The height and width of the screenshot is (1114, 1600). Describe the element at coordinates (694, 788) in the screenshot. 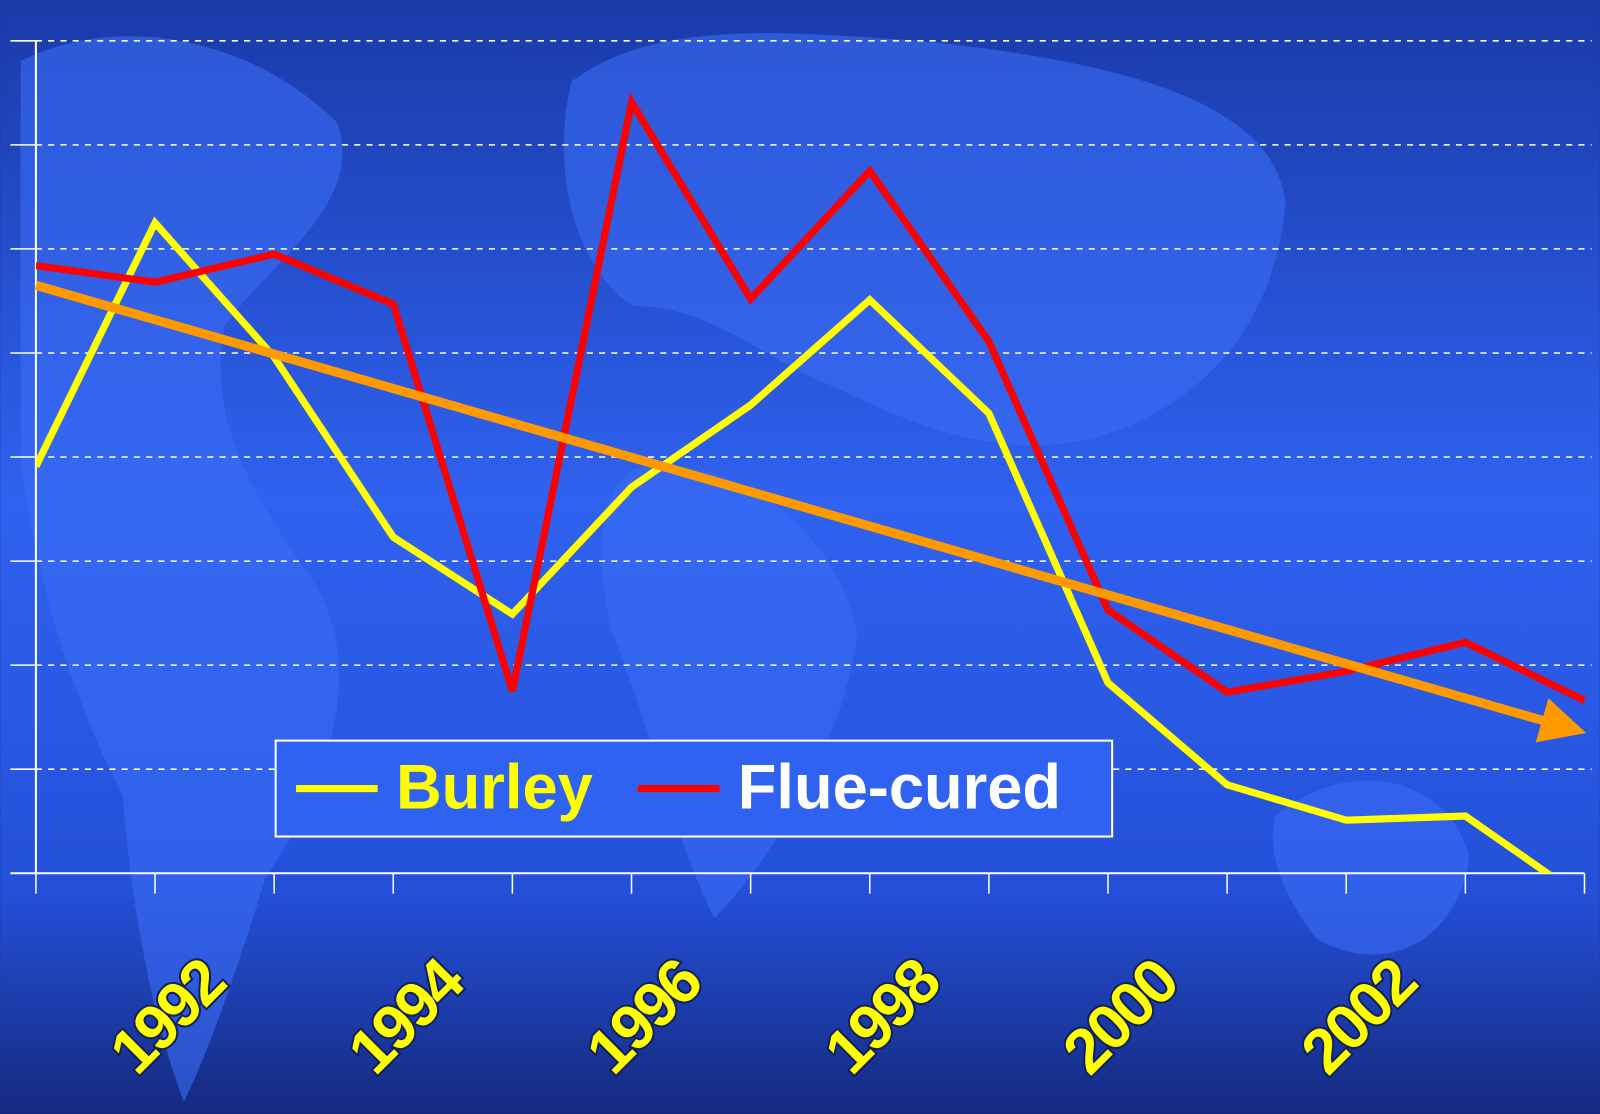

I see `legend: Burley Flue-cured` at that location.